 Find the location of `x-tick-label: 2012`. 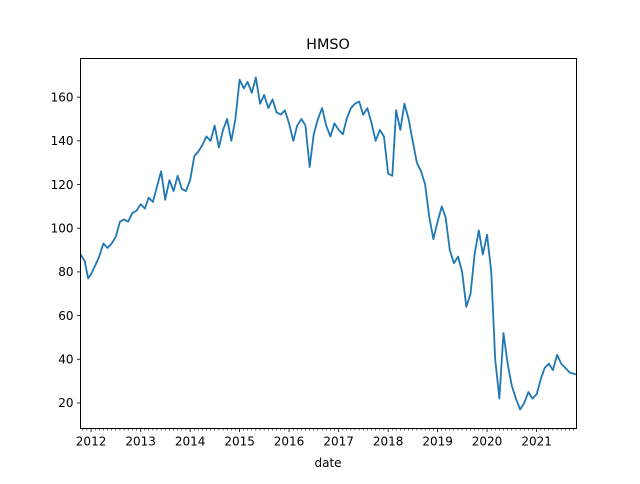

x-tick-label: 2012 is located at coordinates (91, 442).